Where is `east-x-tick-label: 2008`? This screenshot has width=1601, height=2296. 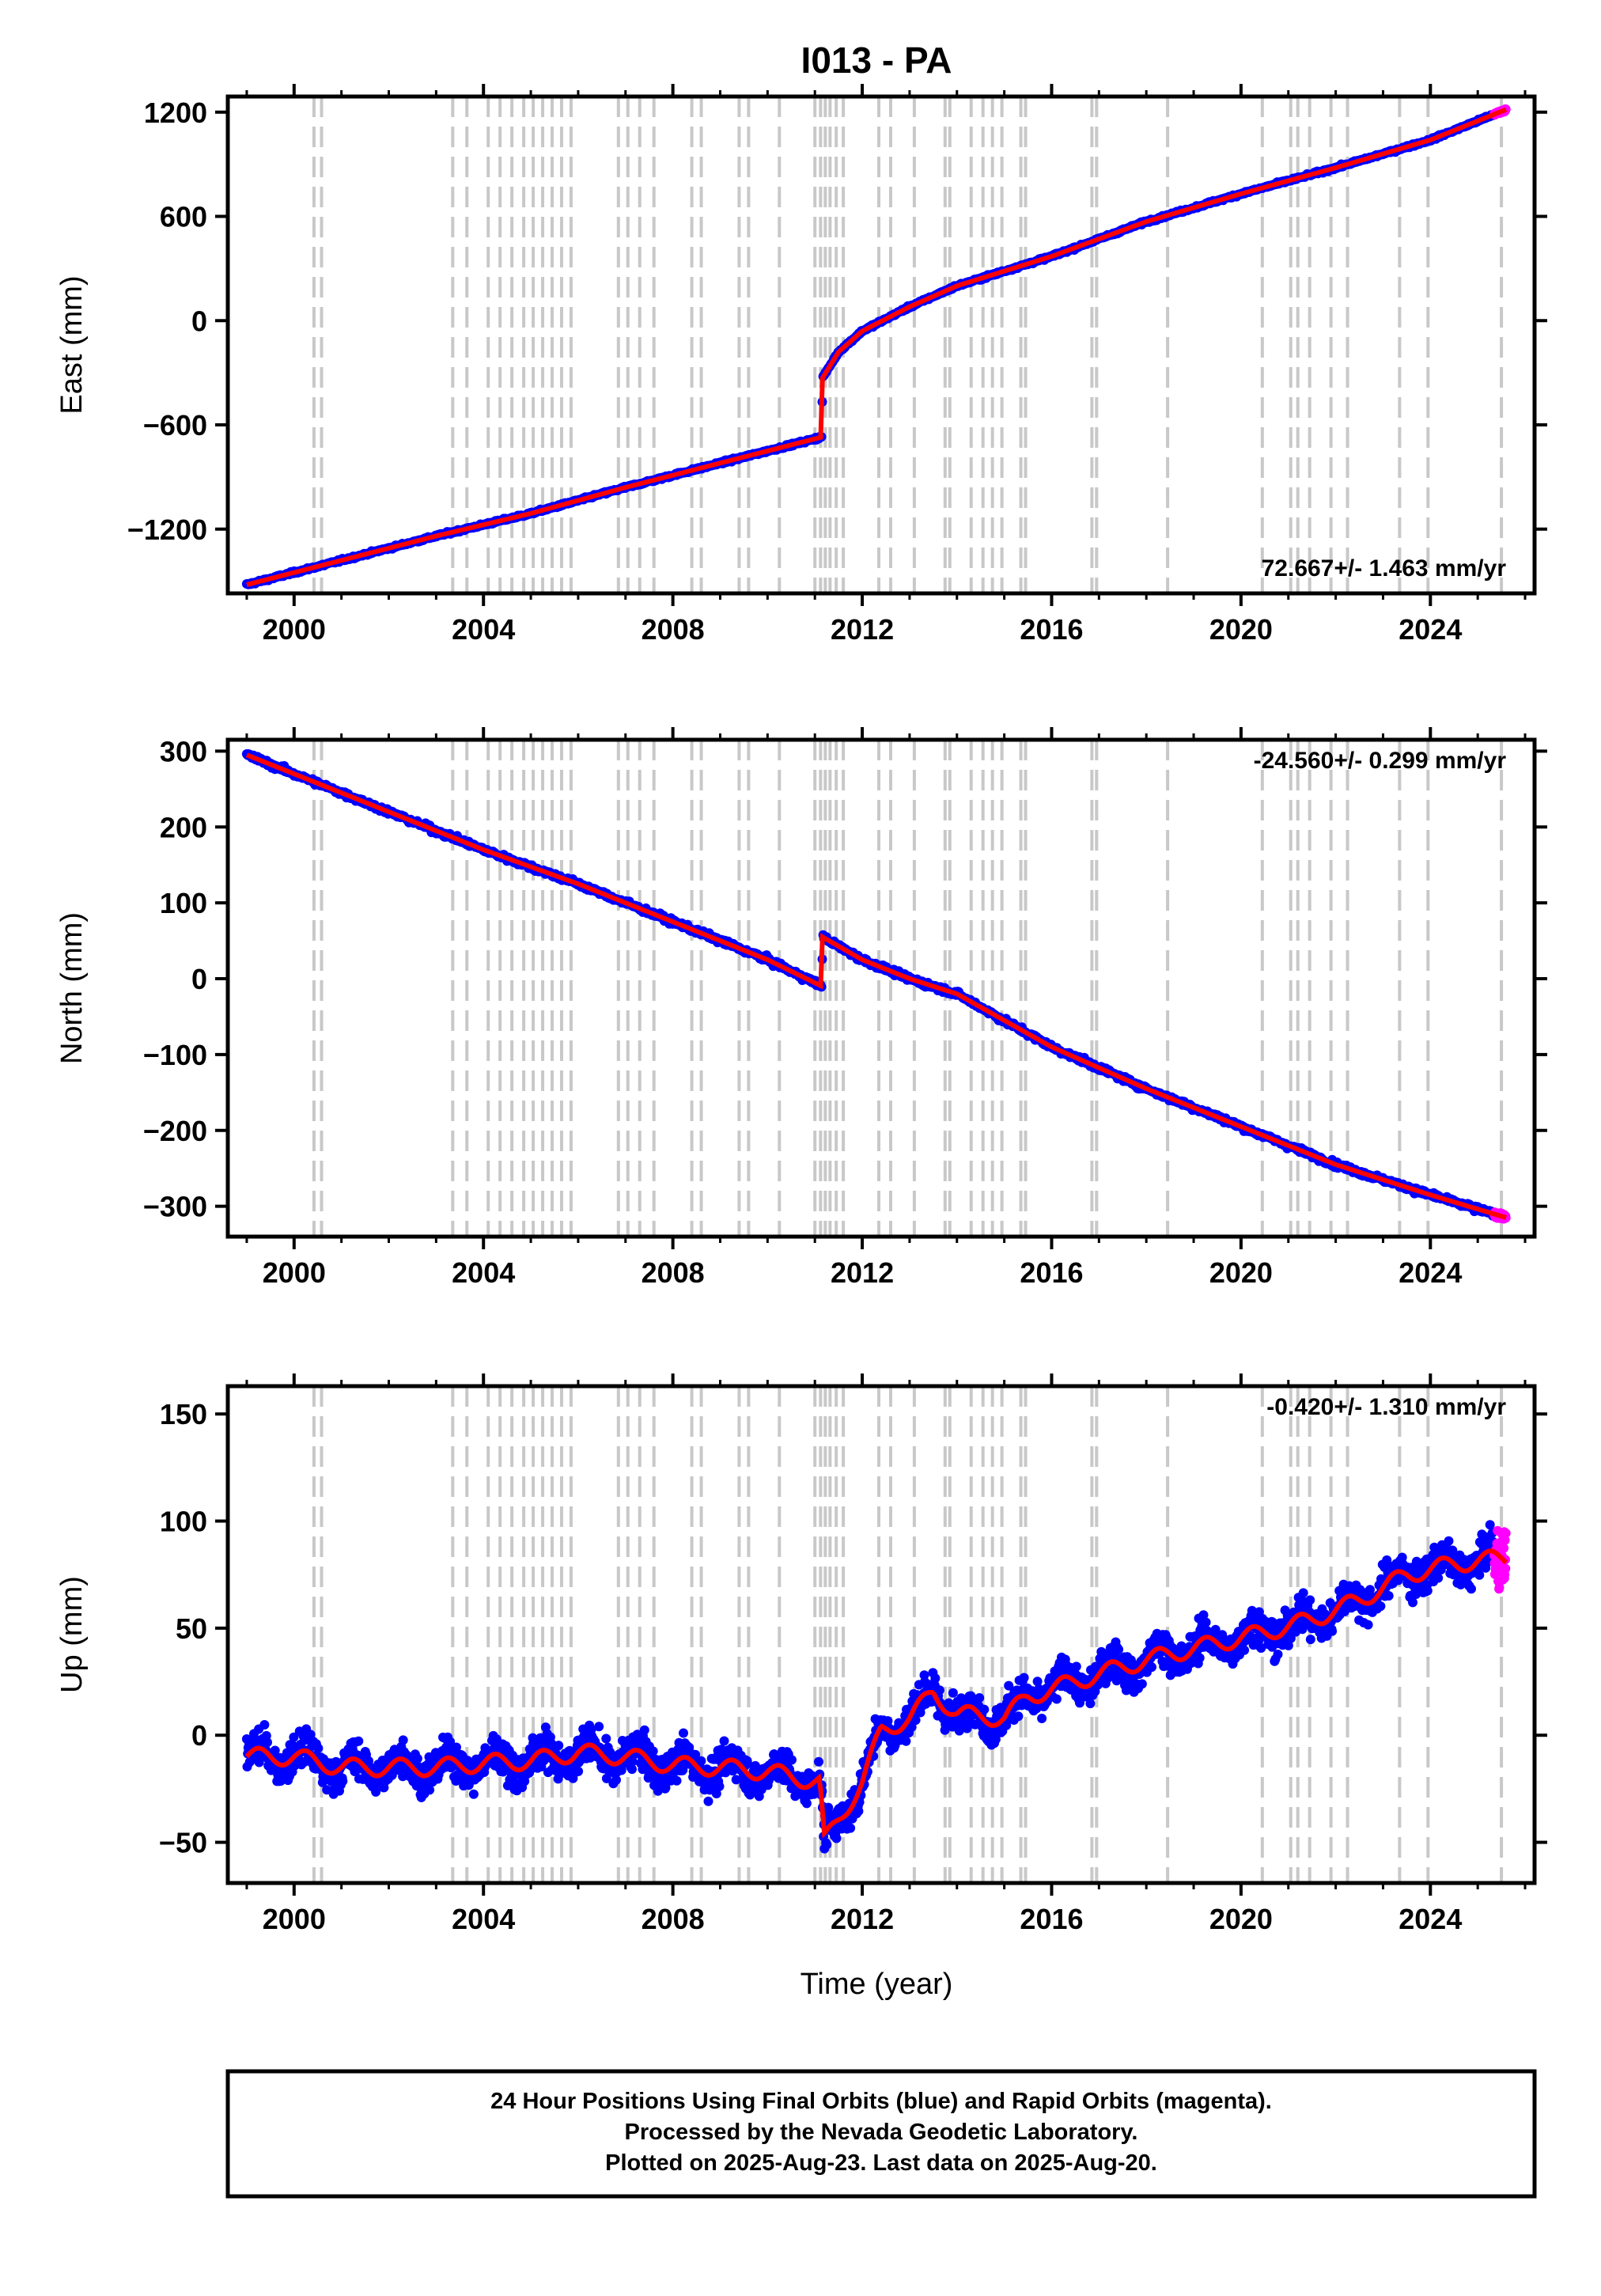
east-x-tick-label: 2008 is located at coordinates (674, 629).